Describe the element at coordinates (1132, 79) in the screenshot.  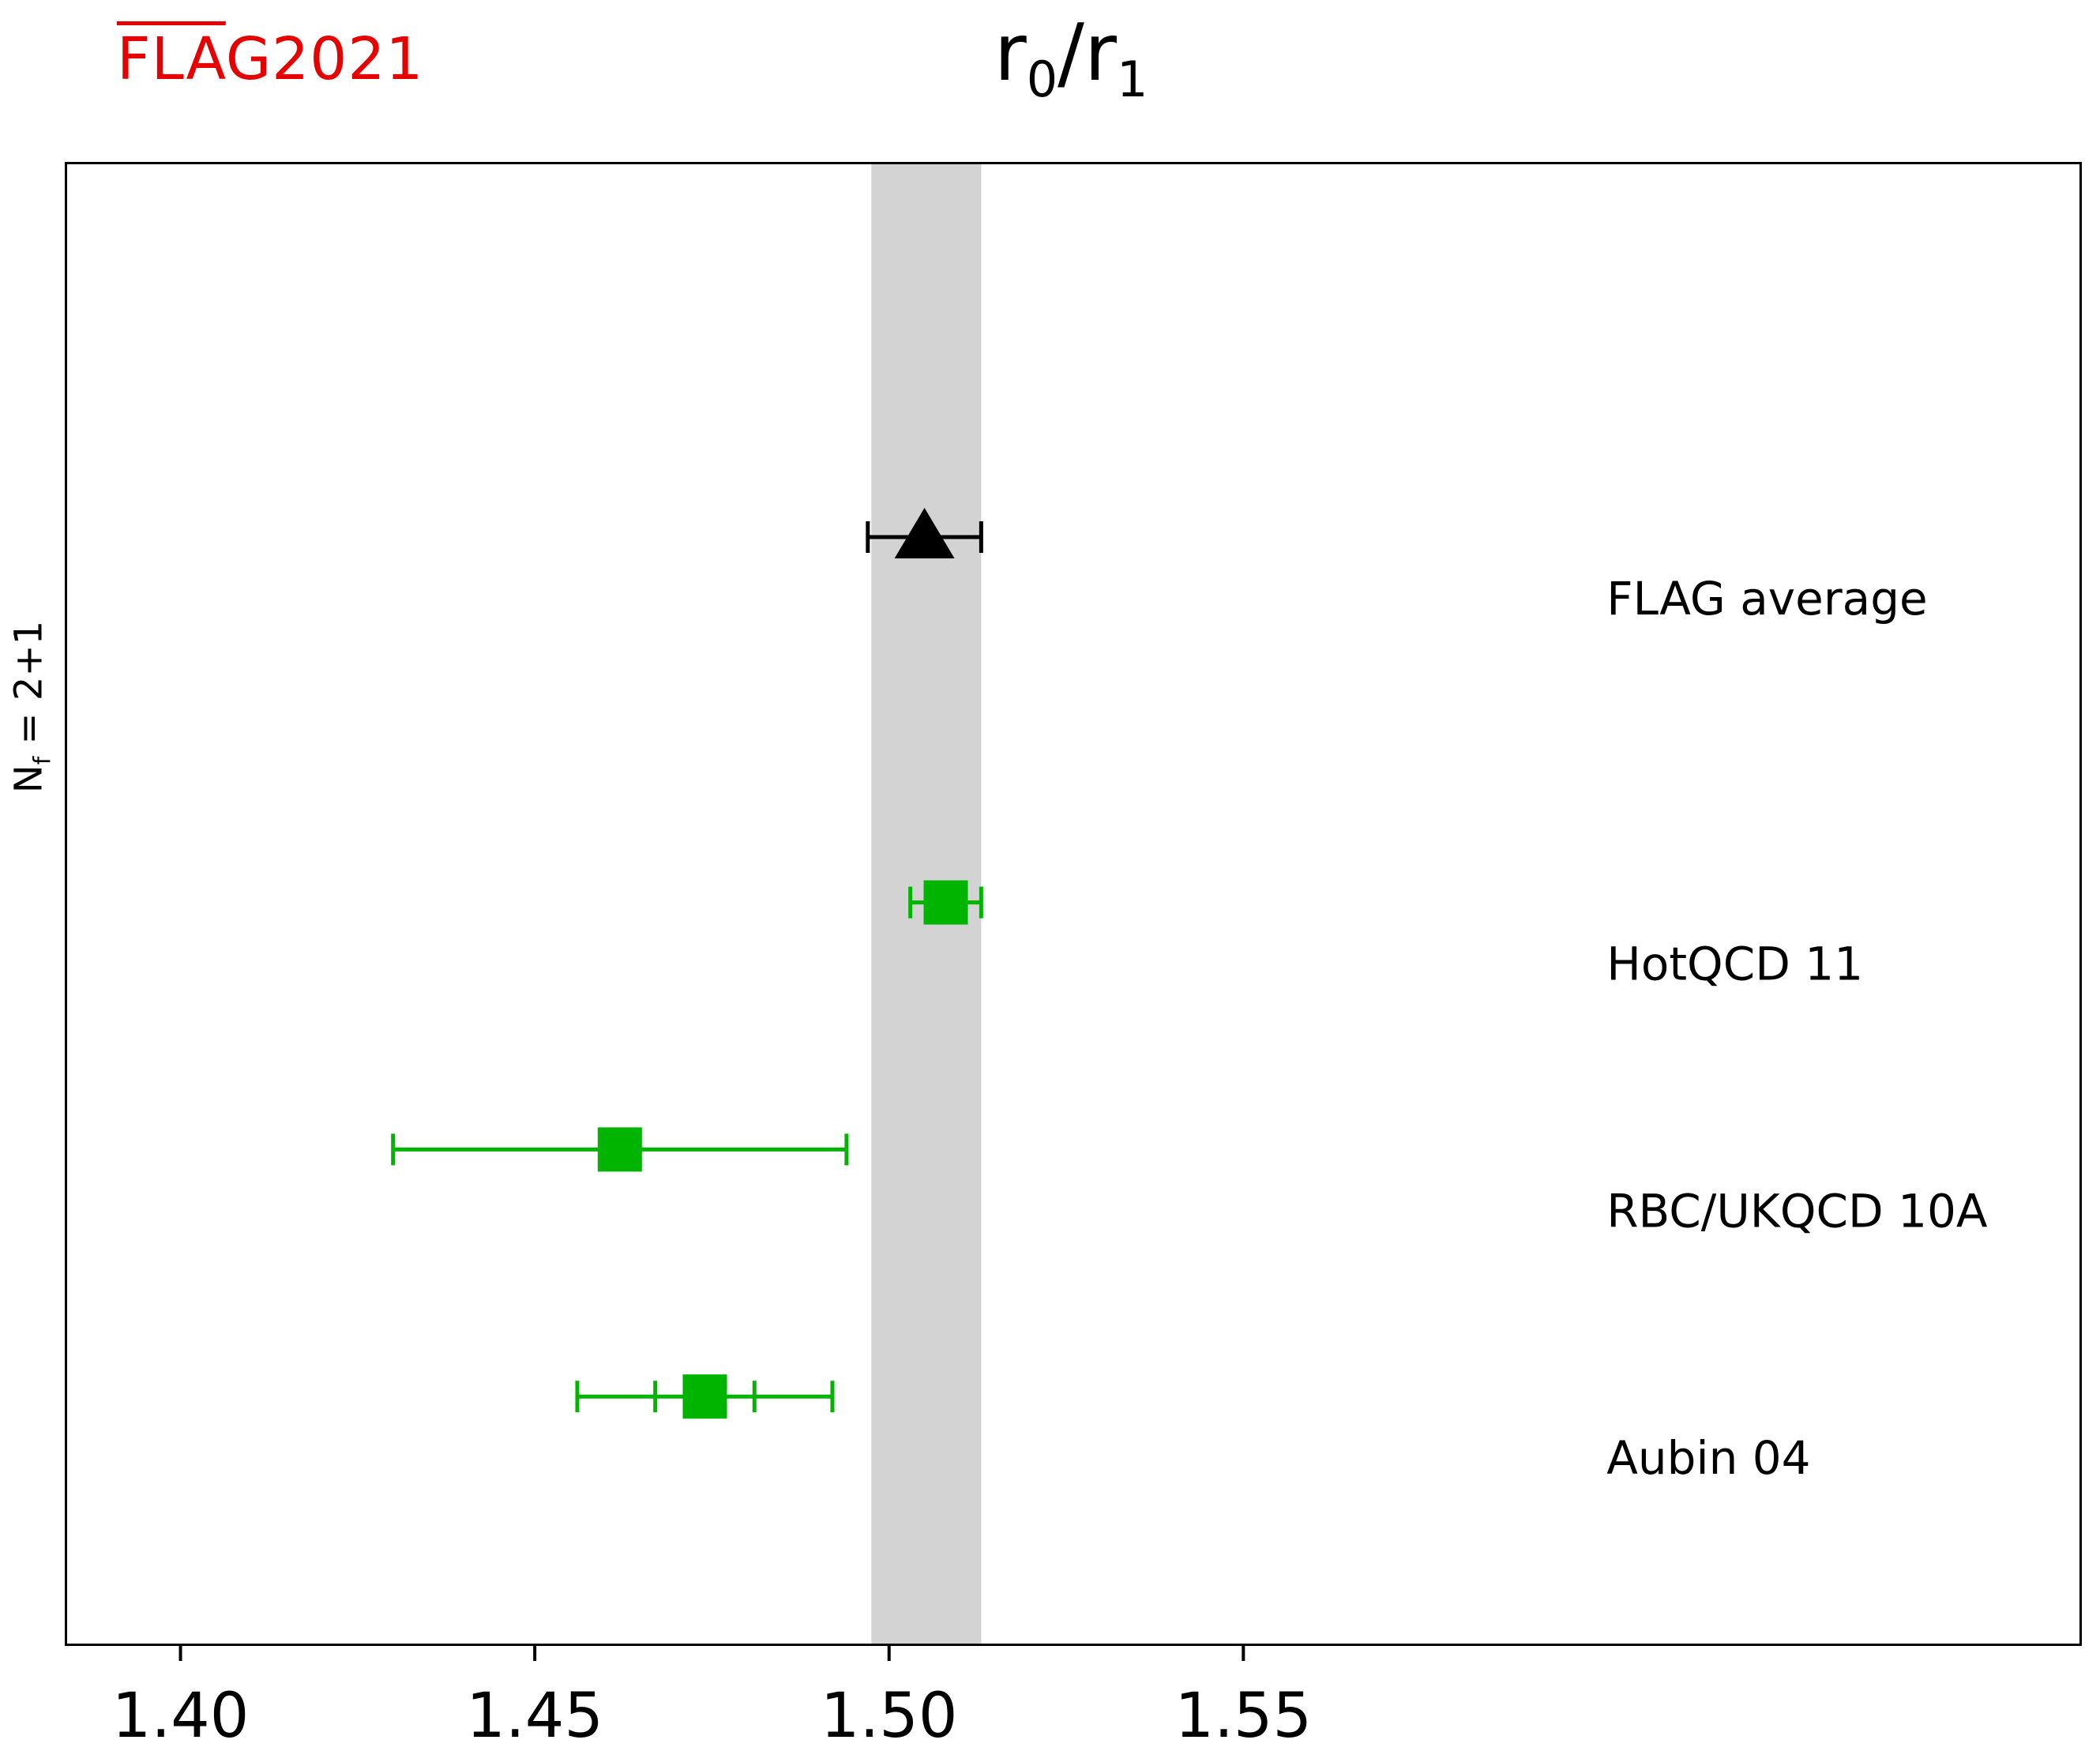
I see `title-r1-sub: 1` at that location.